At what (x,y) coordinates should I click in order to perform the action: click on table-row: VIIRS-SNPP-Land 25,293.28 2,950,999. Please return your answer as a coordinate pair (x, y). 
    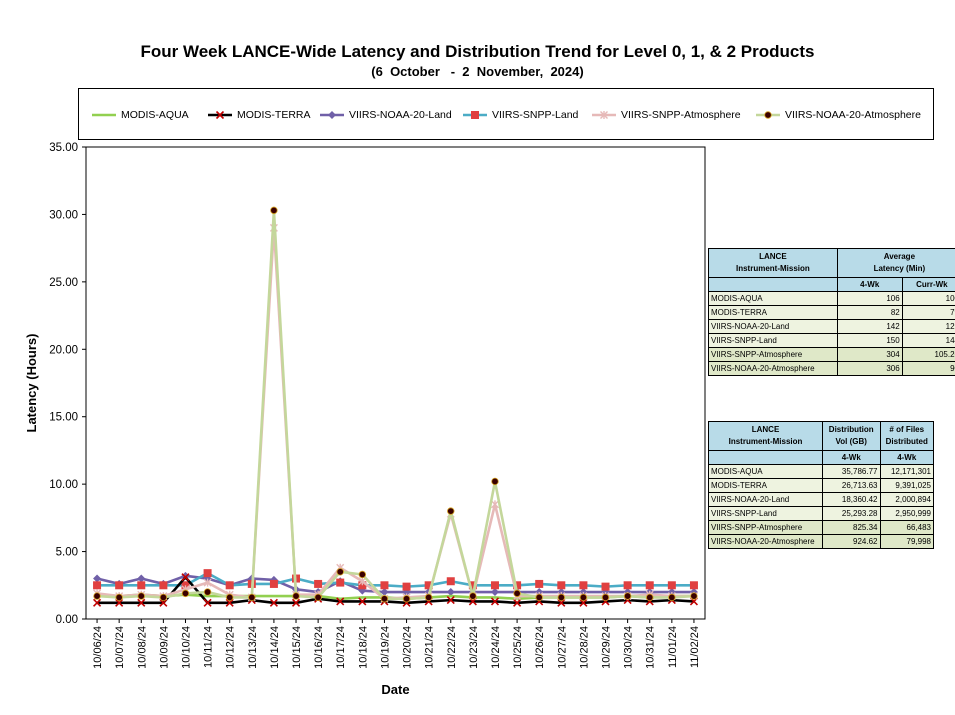
    Looking at the image, I should click on (821, 513).